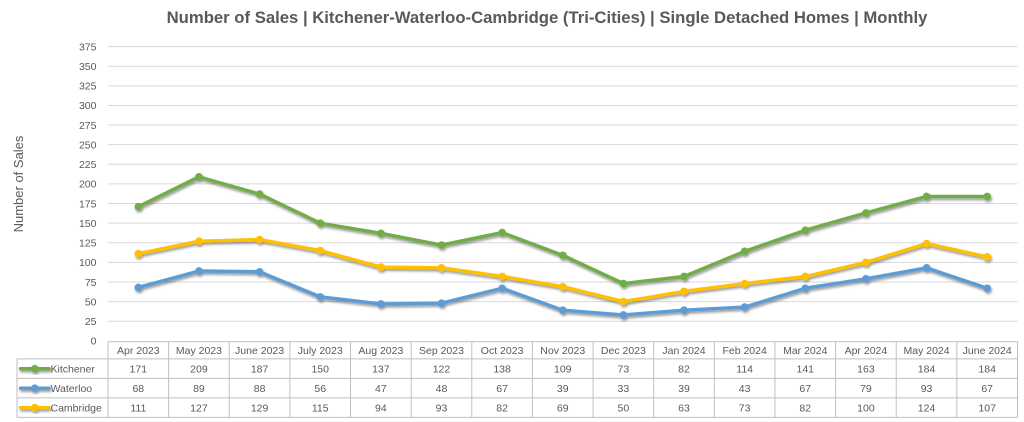 This screenshot has width=1024, height=422. I want to click on svg-text: 33, so click(624, 389).